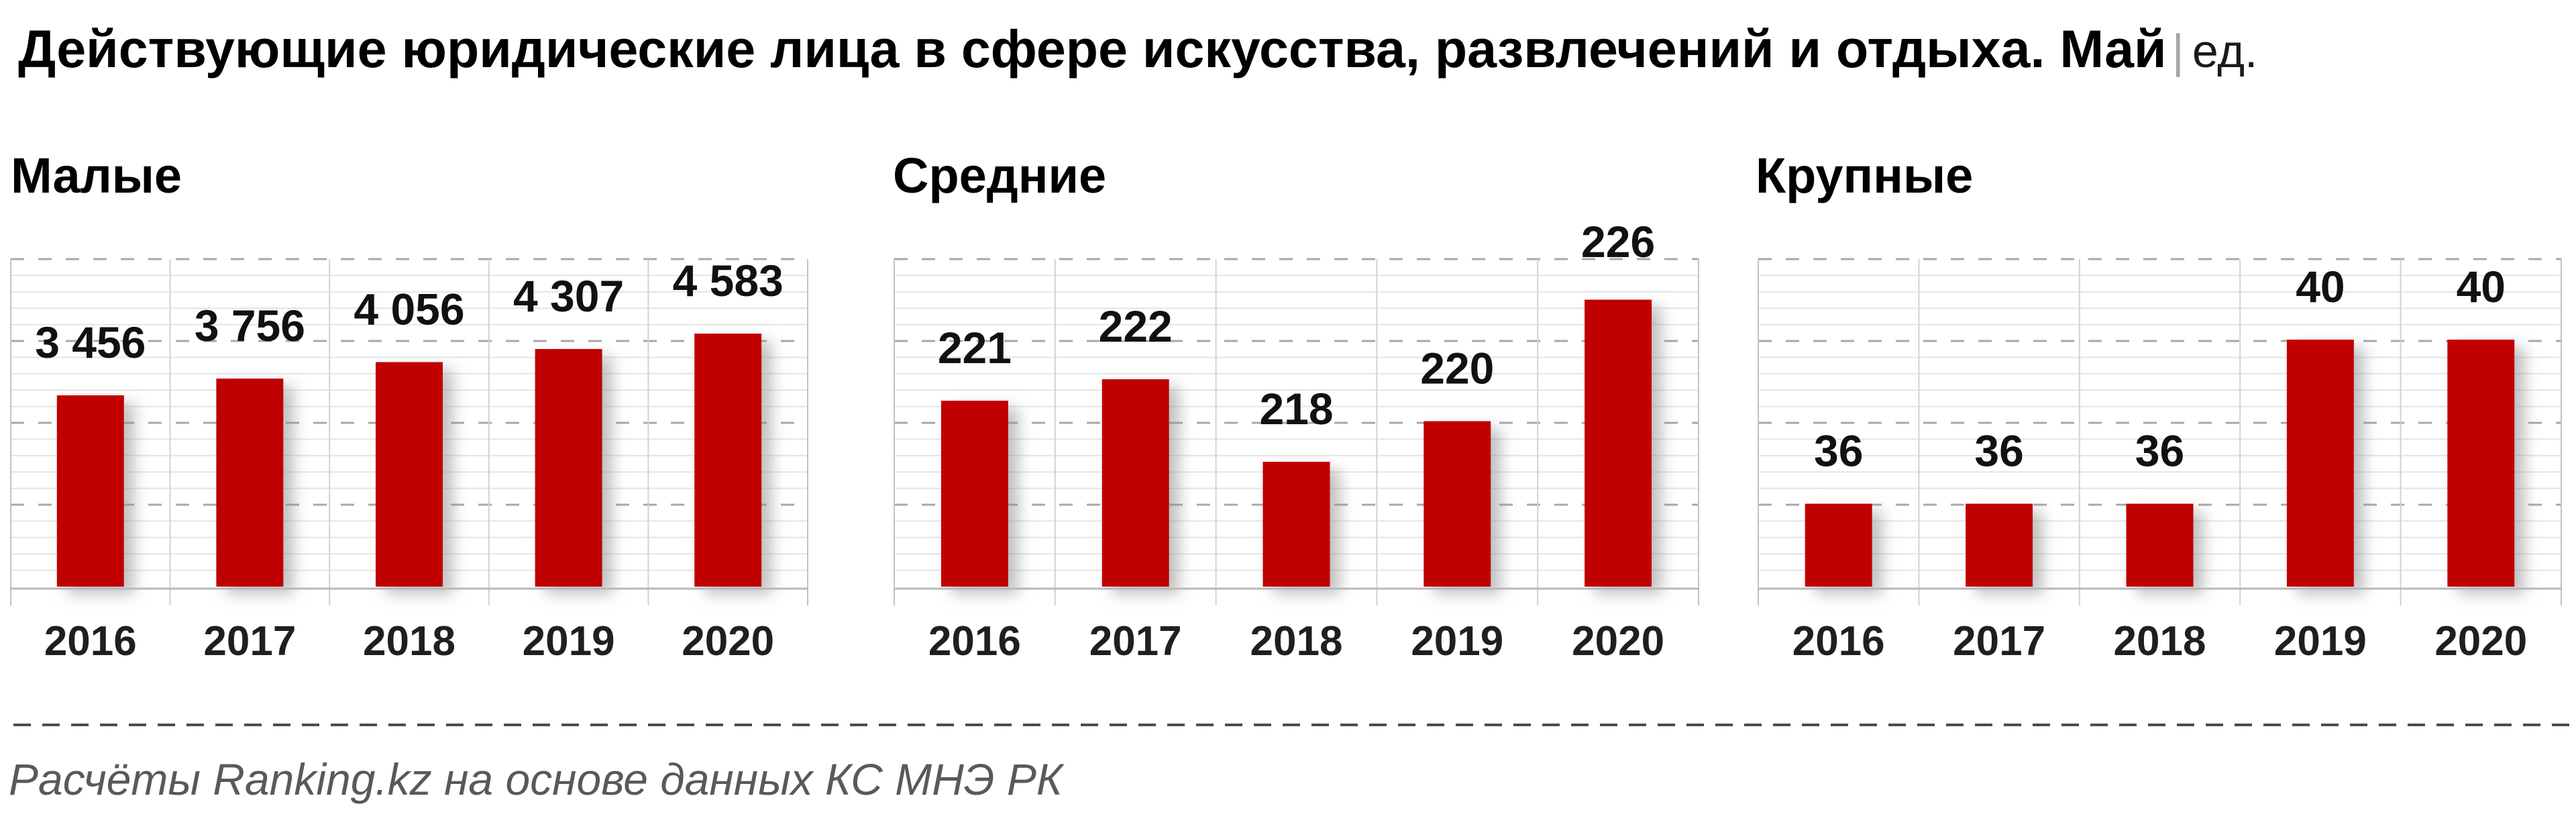 This screenshot has width=2576, height=839. I want to click on svg-text: 4 583, so click(728, 280).